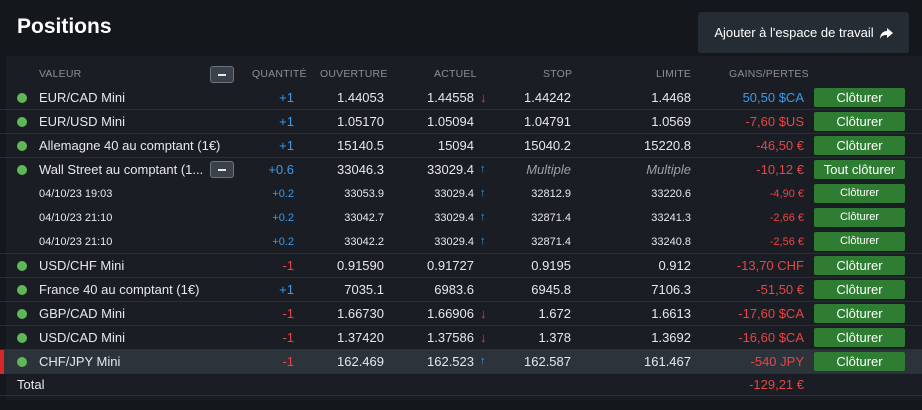  I want to click on instrument-name: EUR/USD Mini, so click(82, 121).